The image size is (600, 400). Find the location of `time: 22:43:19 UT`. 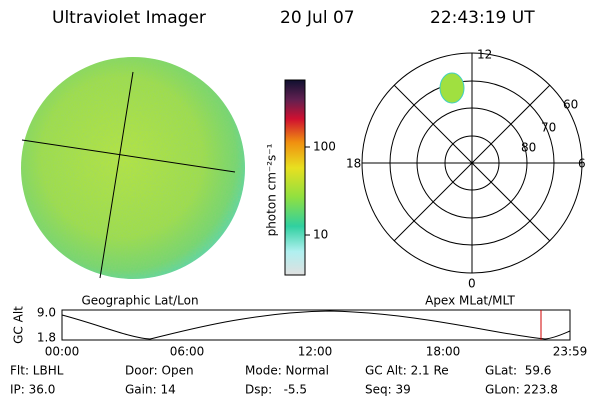

time: 22:43:19 UT is located at coordinates (482, 18).